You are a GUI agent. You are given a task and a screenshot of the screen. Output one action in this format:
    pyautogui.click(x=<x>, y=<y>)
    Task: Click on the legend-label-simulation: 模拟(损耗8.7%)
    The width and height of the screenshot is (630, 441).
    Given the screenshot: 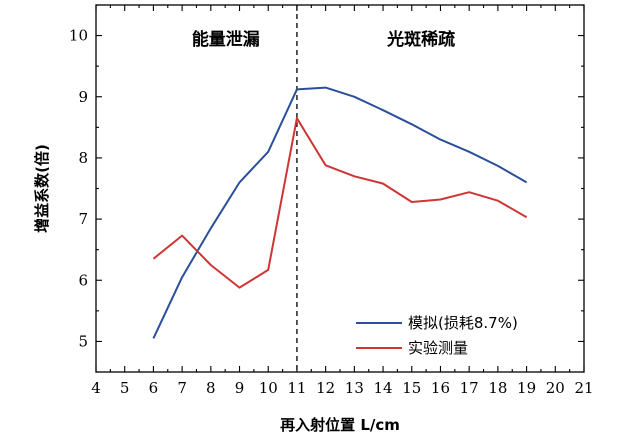 What is the action you would take?
    pyautogui.click(x=463, y=323)
    